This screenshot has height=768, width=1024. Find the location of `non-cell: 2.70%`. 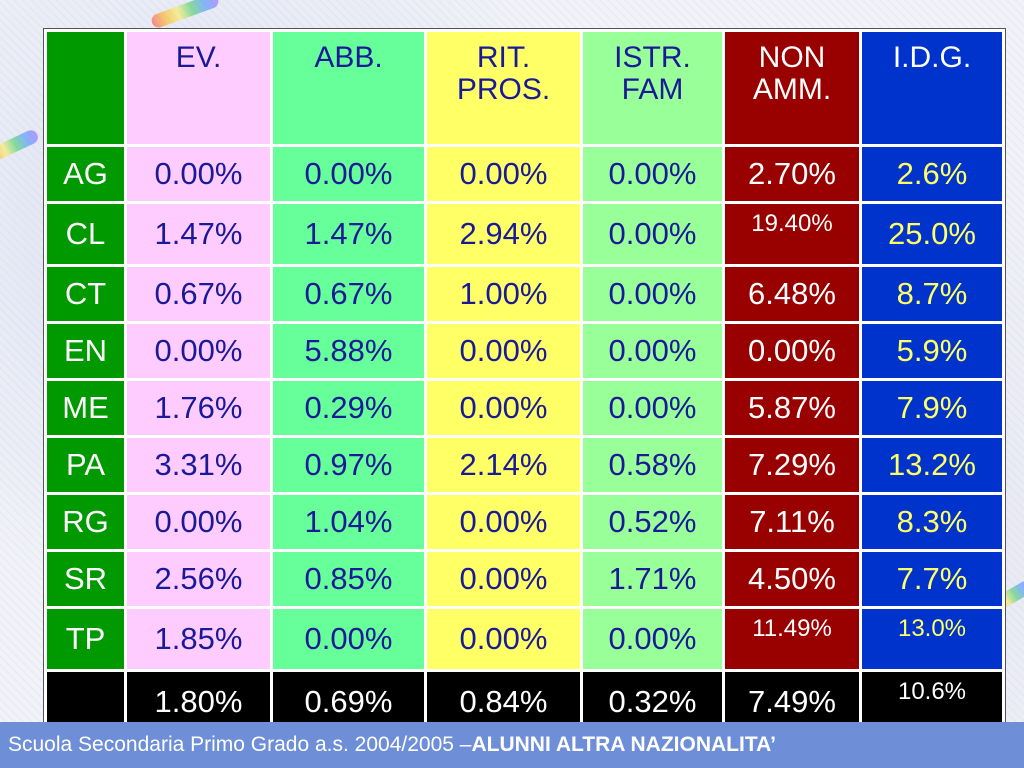

non-cell: 2.70% is located at coordinates (792, 174).